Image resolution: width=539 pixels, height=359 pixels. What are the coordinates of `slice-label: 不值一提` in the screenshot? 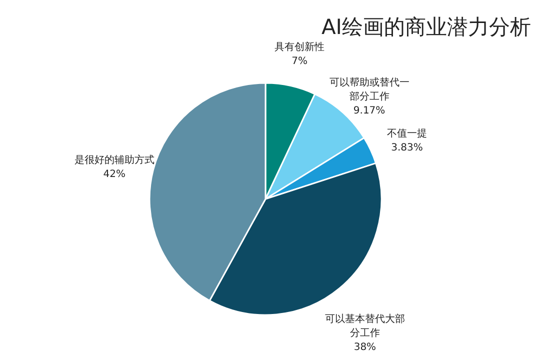 It's located at (407, 133).